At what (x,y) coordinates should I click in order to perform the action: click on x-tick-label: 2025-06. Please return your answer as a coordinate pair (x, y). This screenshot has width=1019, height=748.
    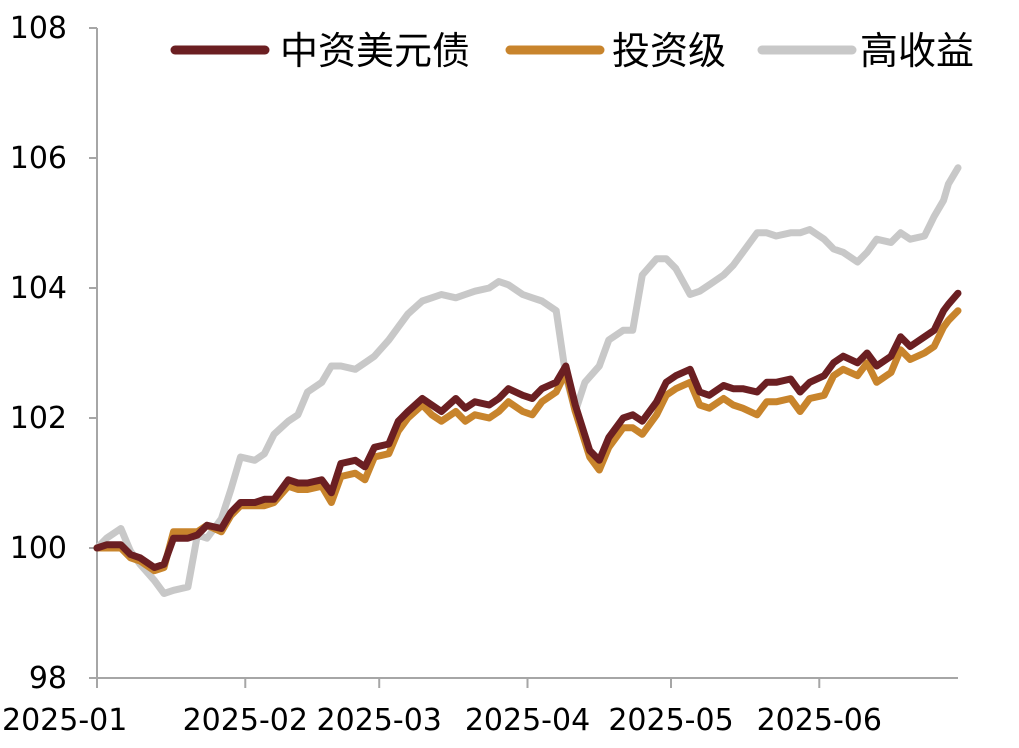
    Looking at the image, I should click on (819, 720).